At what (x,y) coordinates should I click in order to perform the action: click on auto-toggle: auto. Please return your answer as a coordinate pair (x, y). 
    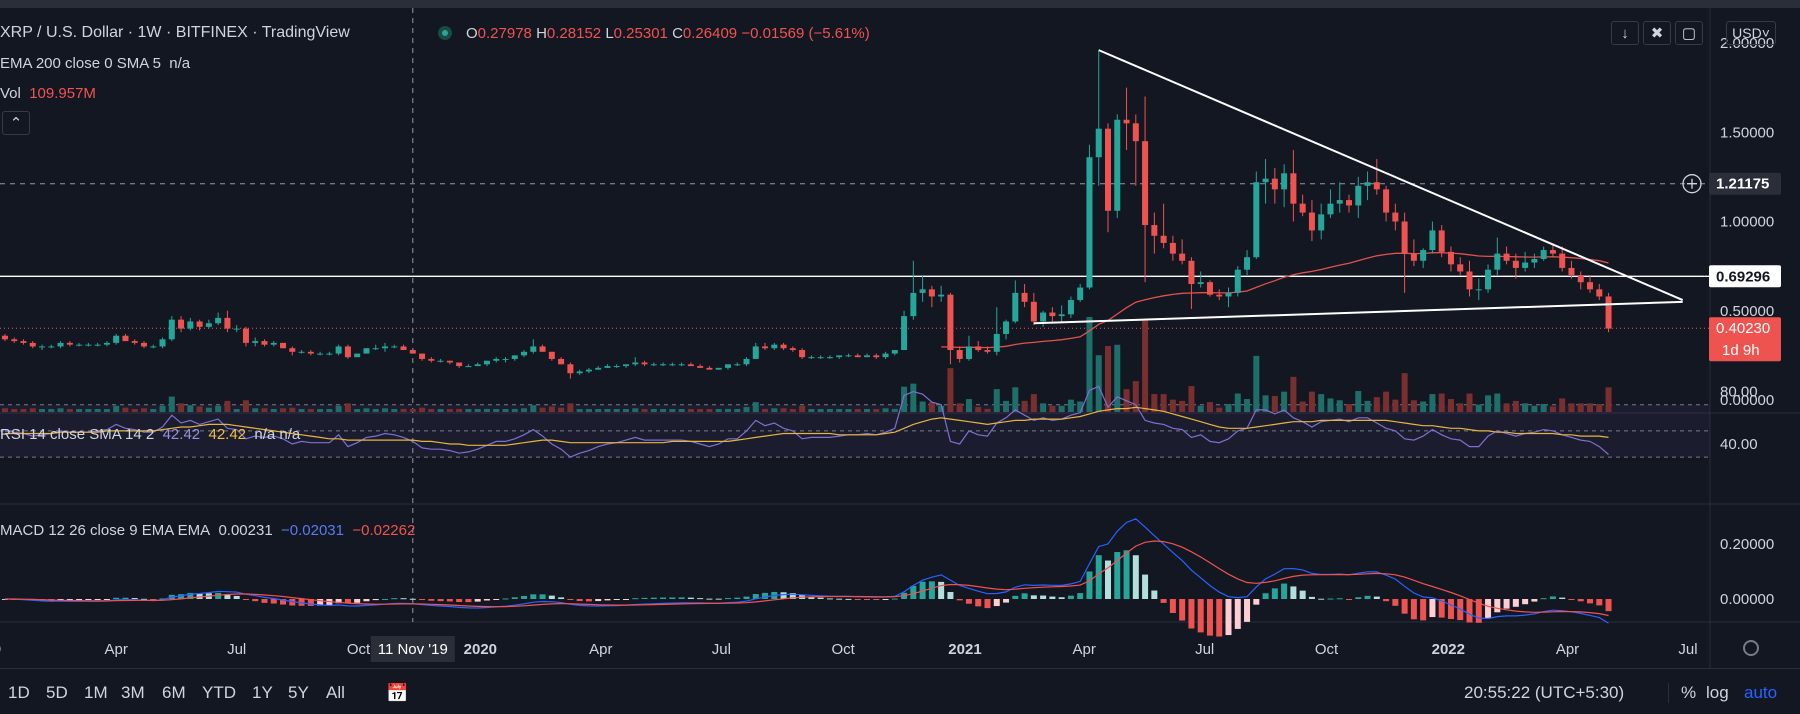
    Looking at the image, I should click on (1761, 692).